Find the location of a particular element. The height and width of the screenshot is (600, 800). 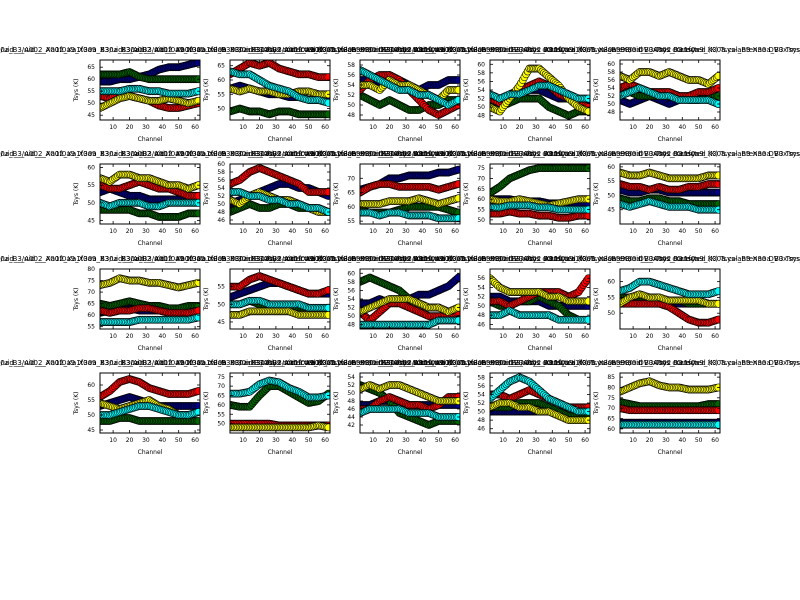

y-tick-label: 70 is located at coordinates (351, 178).